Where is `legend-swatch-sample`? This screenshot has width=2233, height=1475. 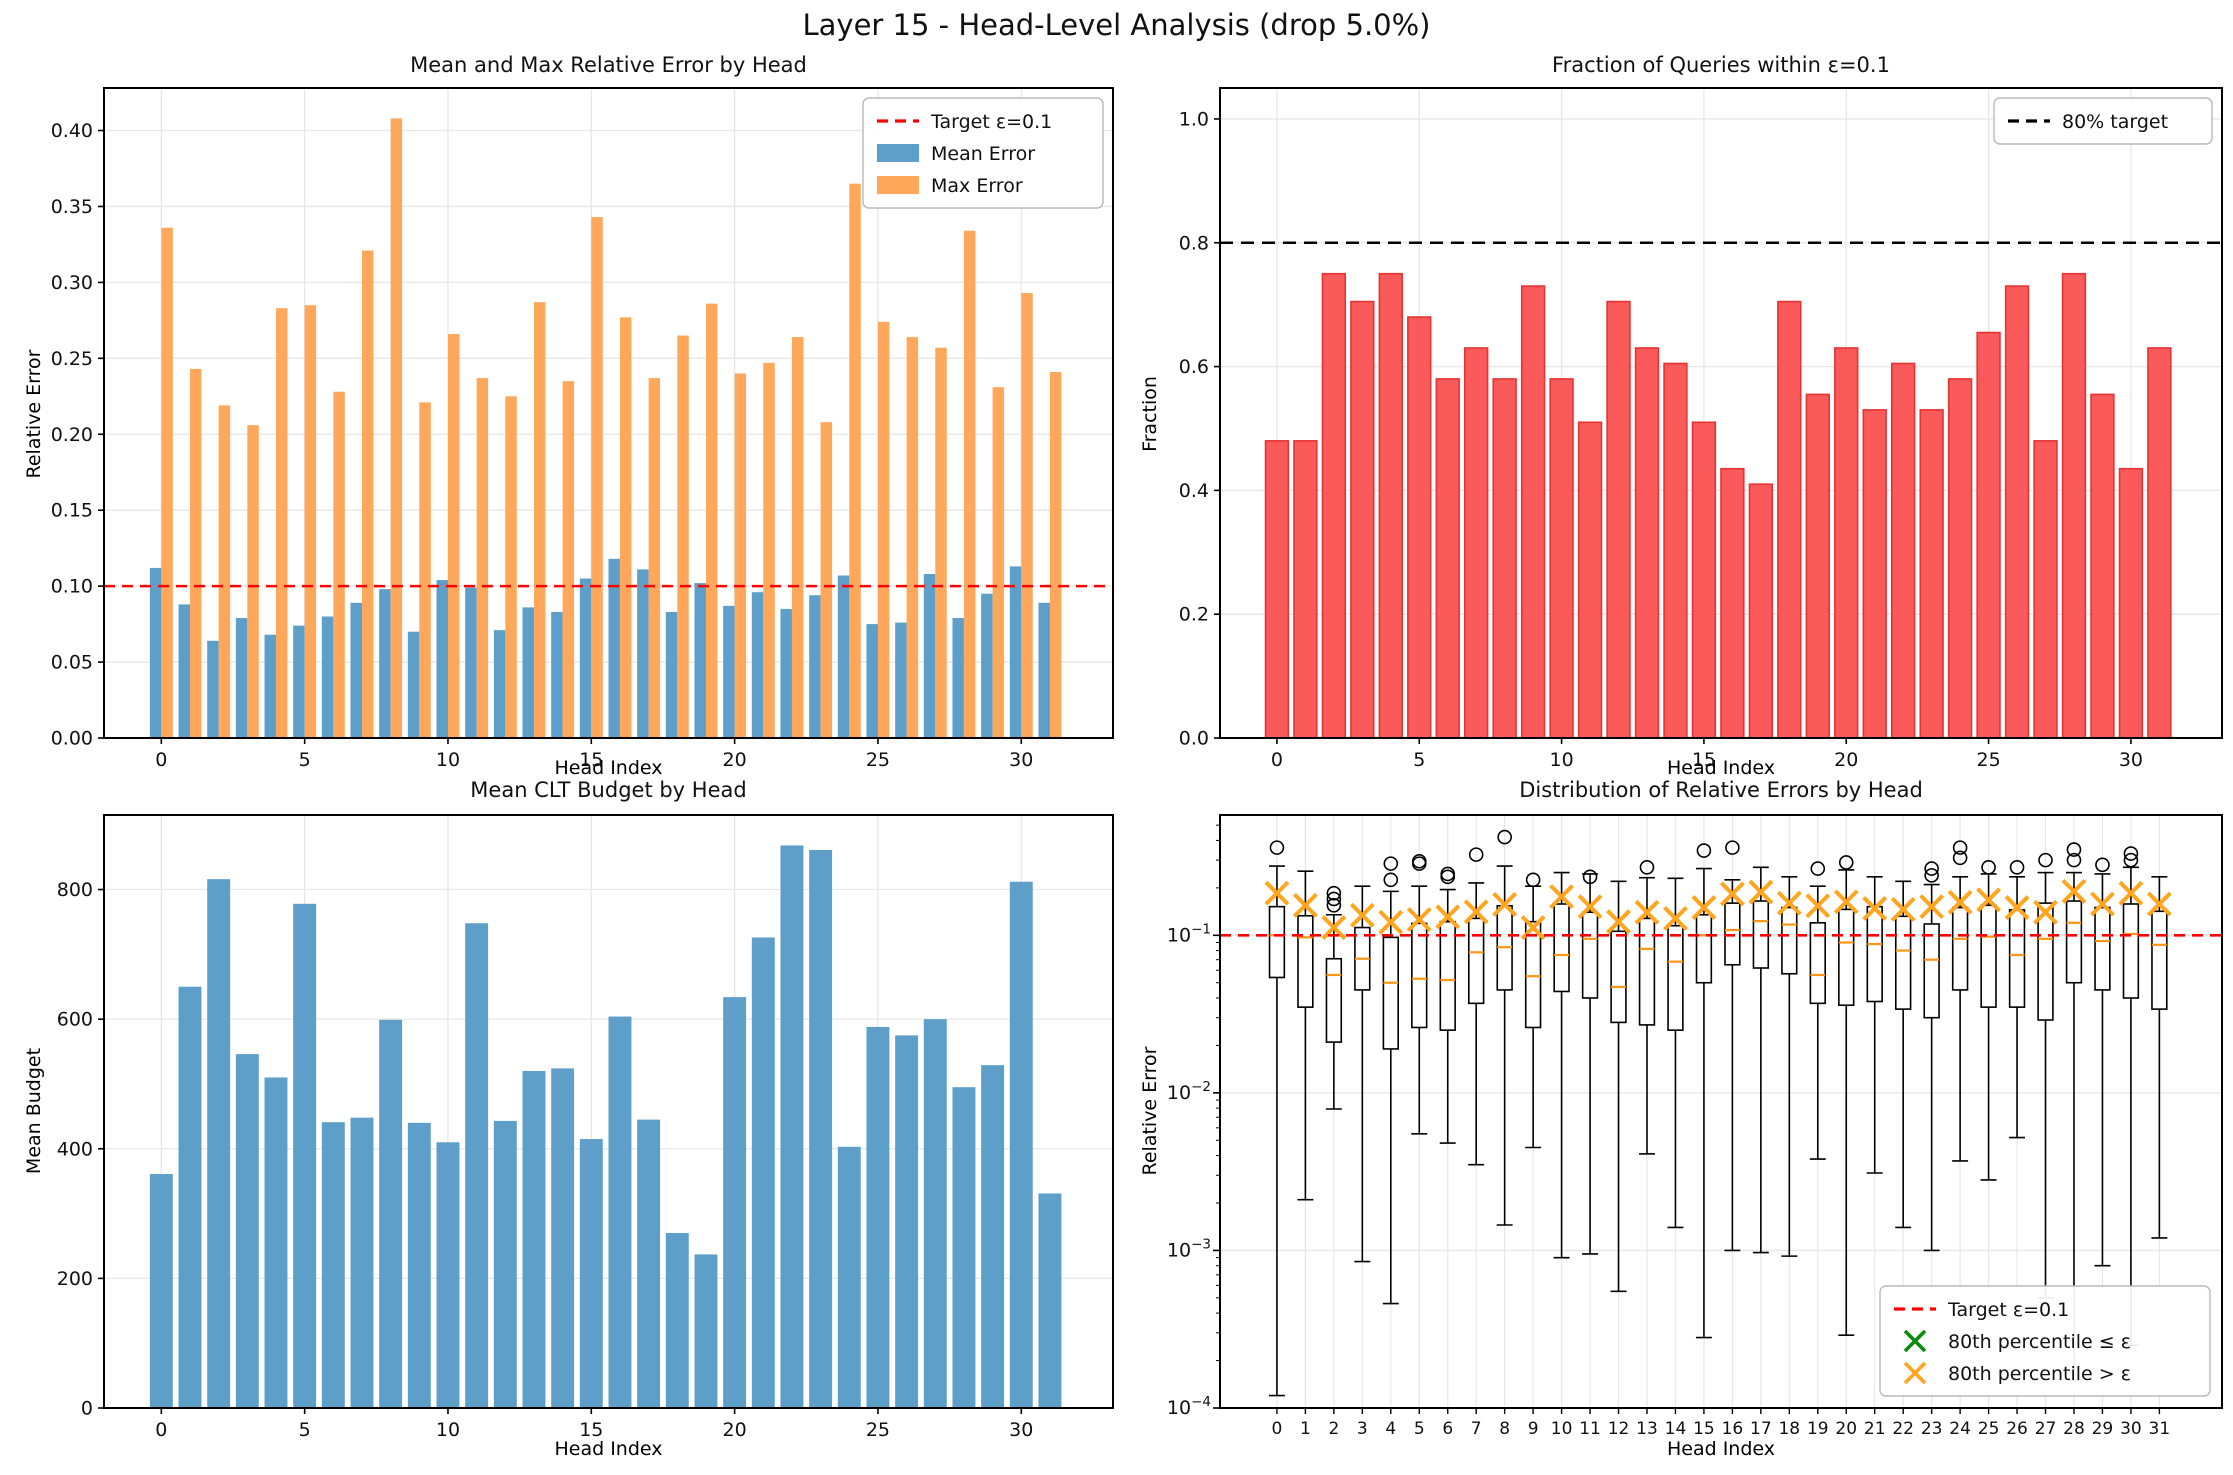 legend-swatch-sample is located at coordinates (898, 185).